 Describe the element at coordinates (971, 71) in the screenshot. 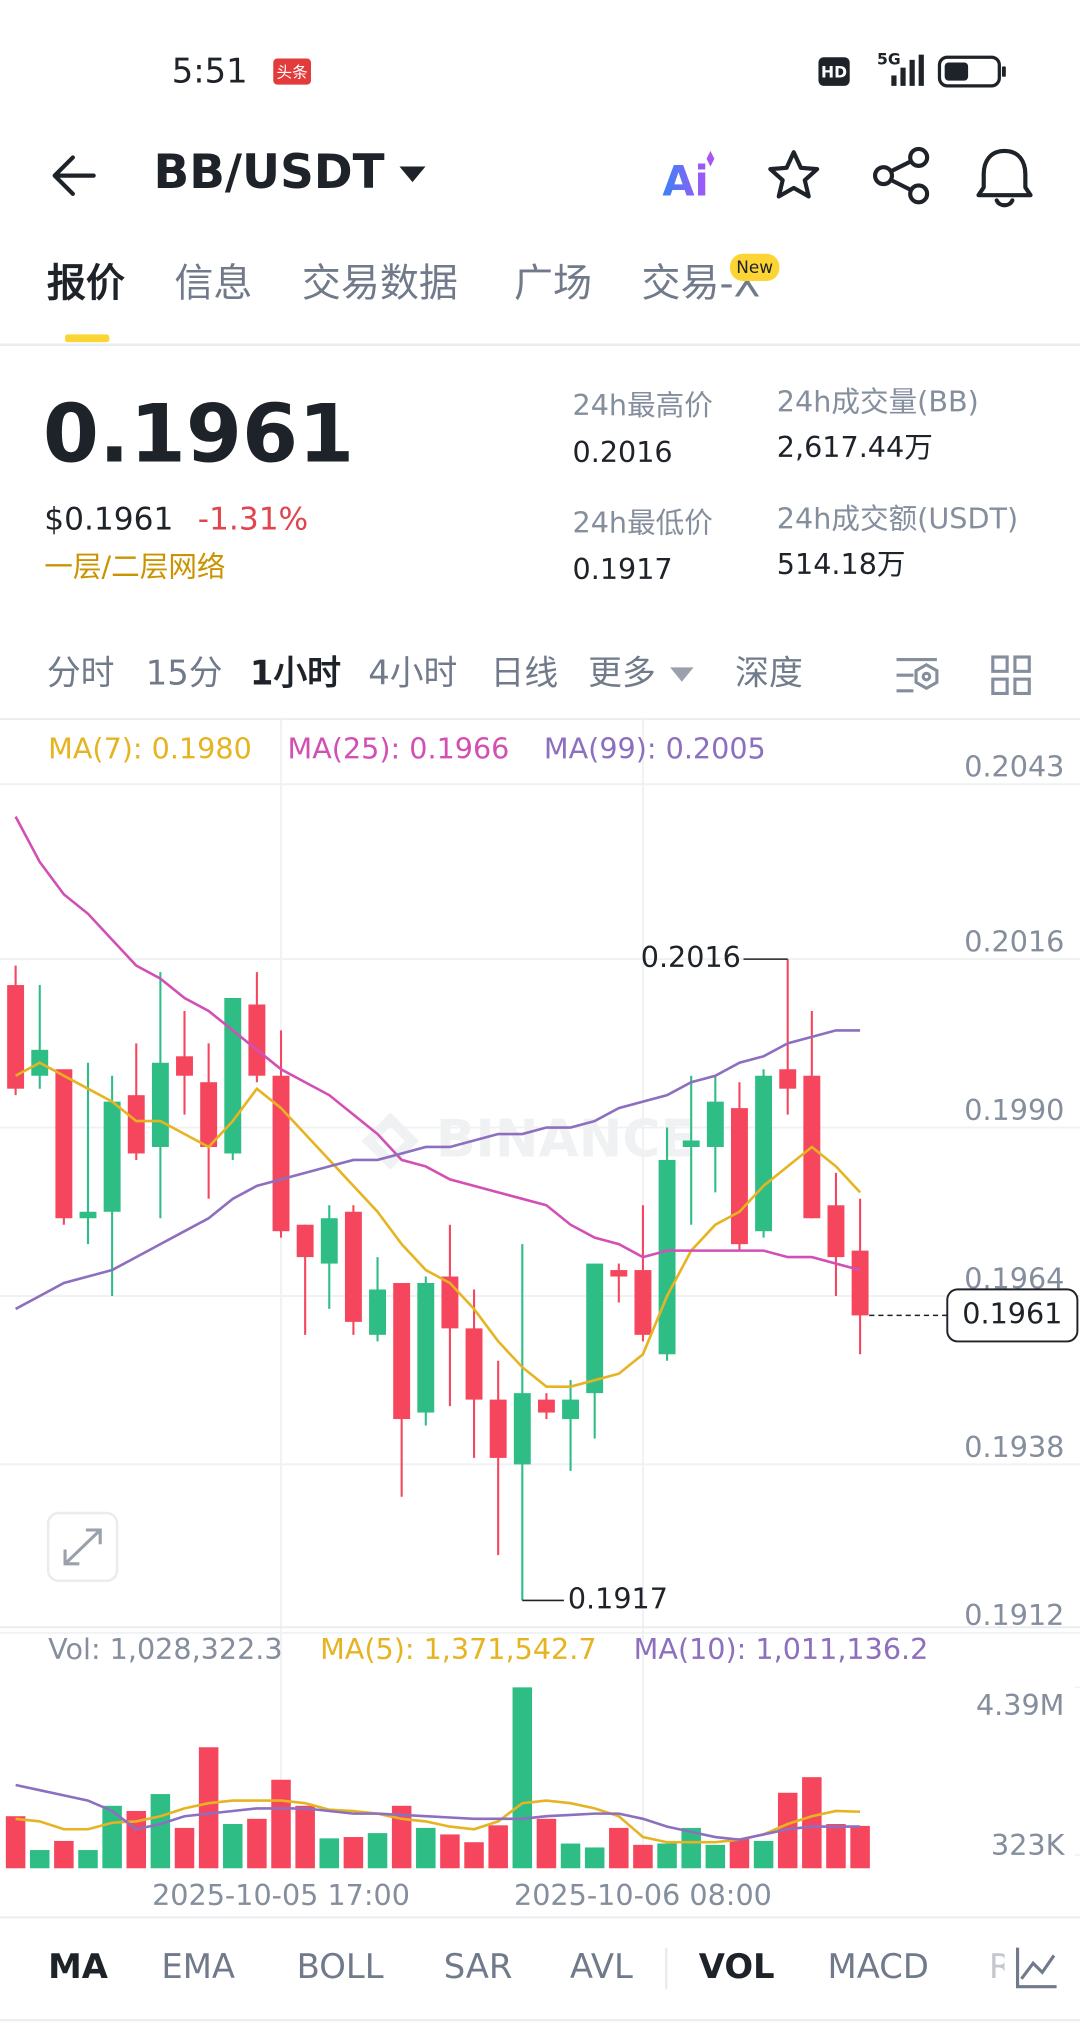

I see `battery-icon` at that location.